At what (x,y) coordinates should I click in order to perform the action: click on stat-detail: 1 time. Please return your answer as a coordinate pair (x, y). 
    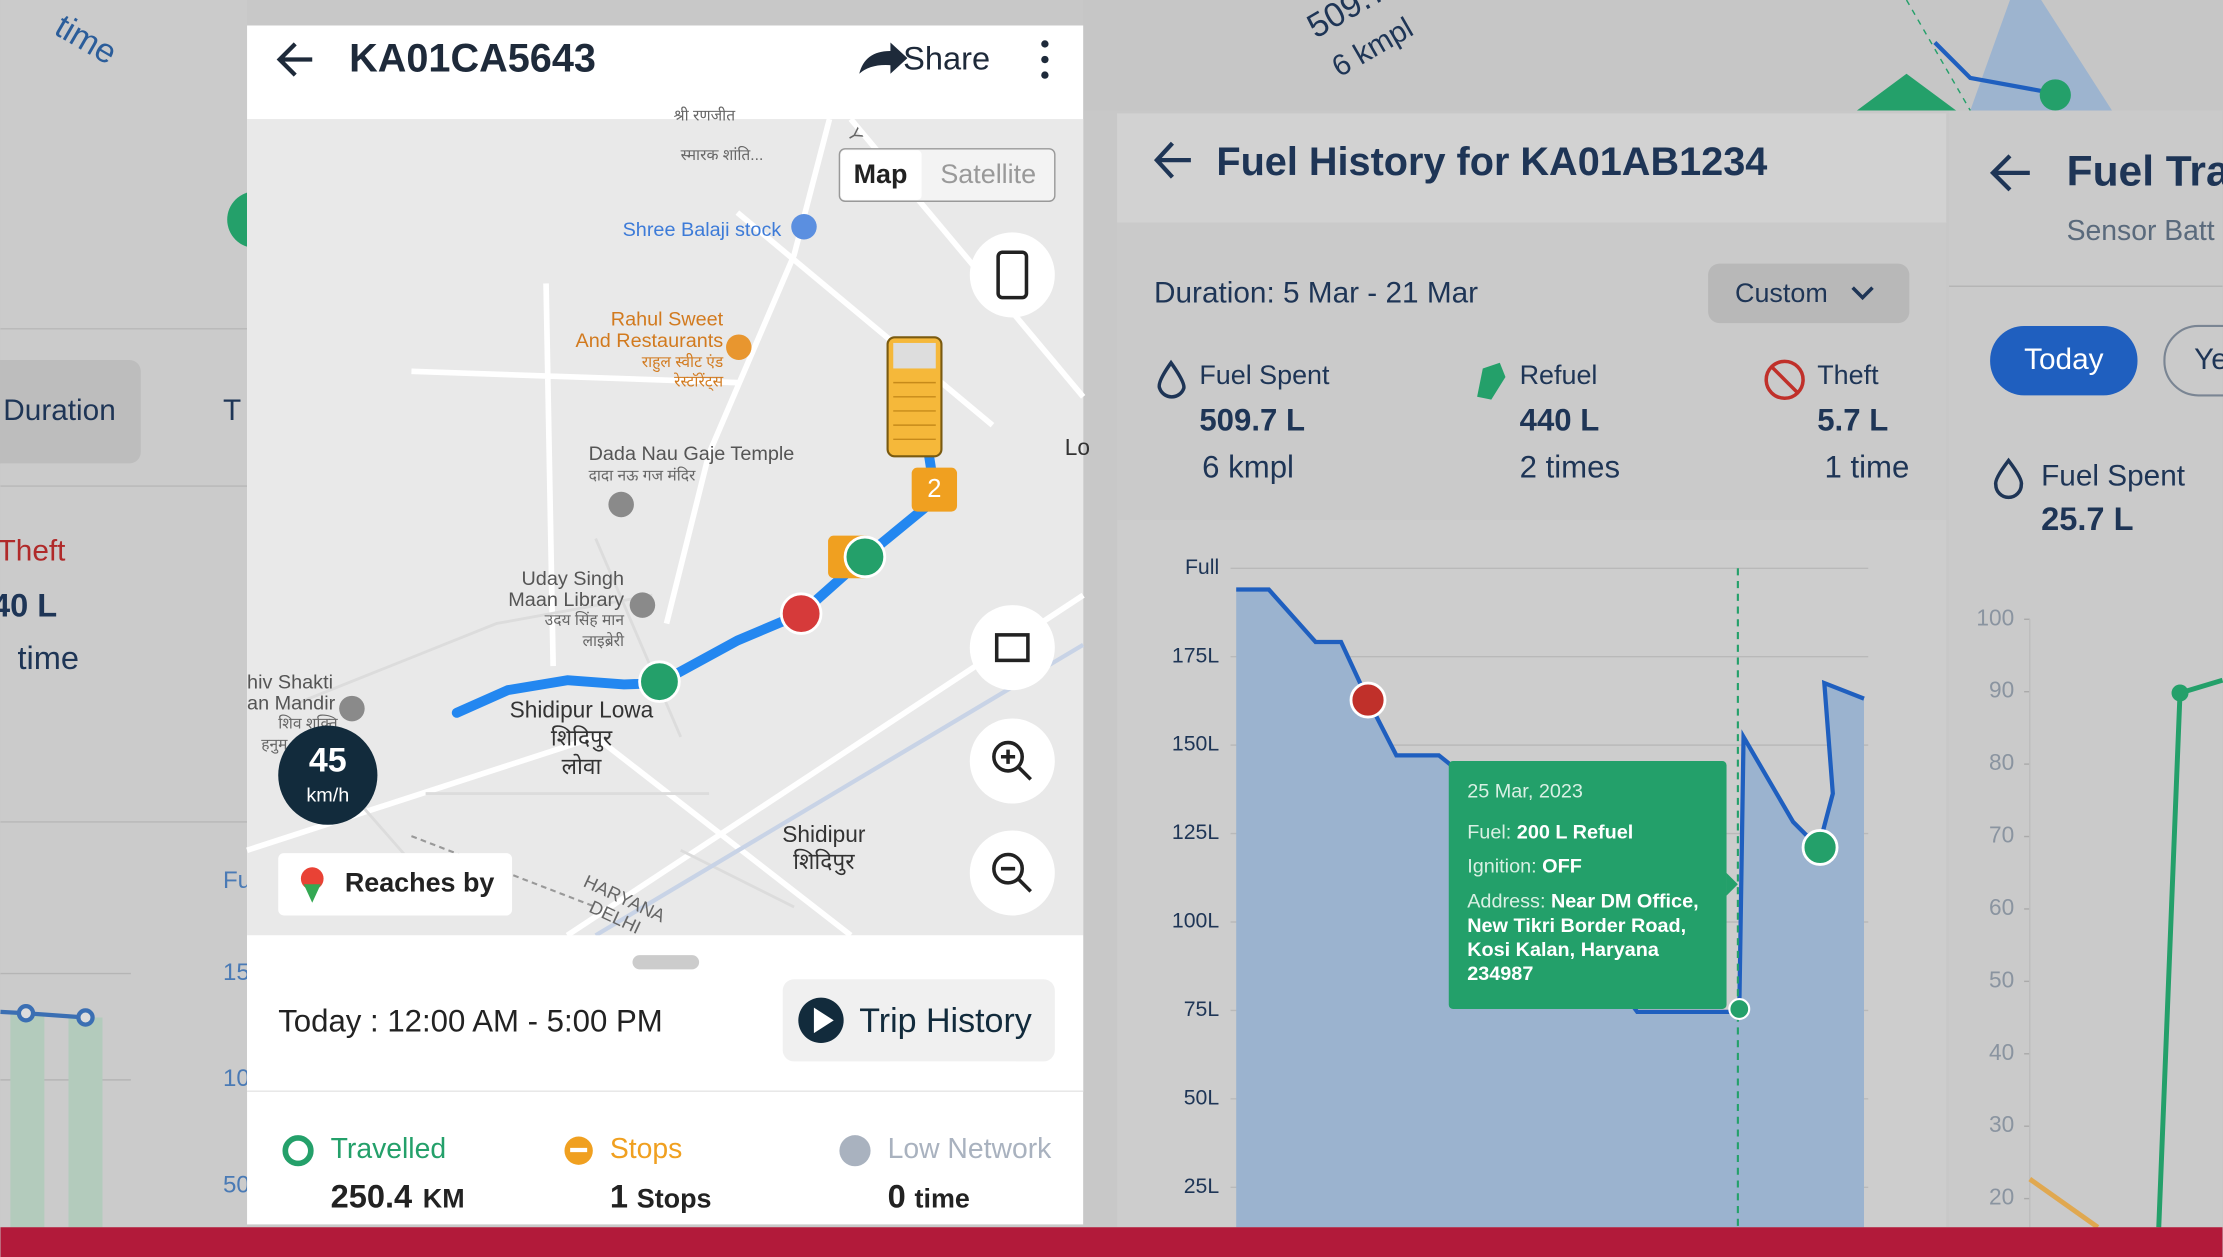
    Looking at the image, I should click on (1867, 466).